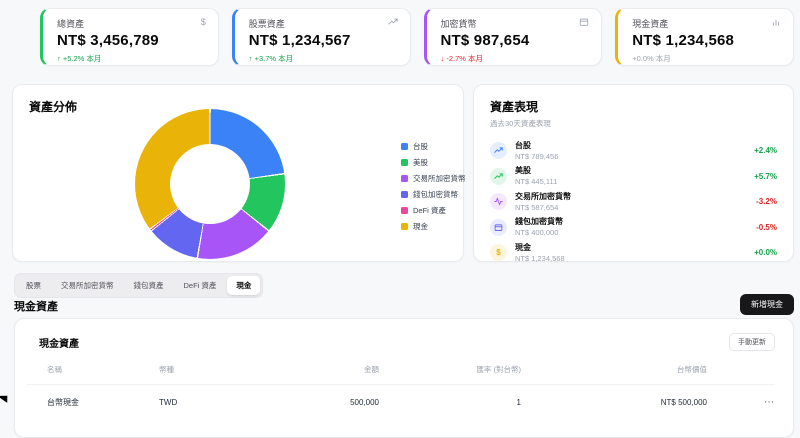  What do you see at coordinates (462, 58) in the screenshot?
I see `card-change: ↓ -2.7% 本月` at bounding box center [462, 58].